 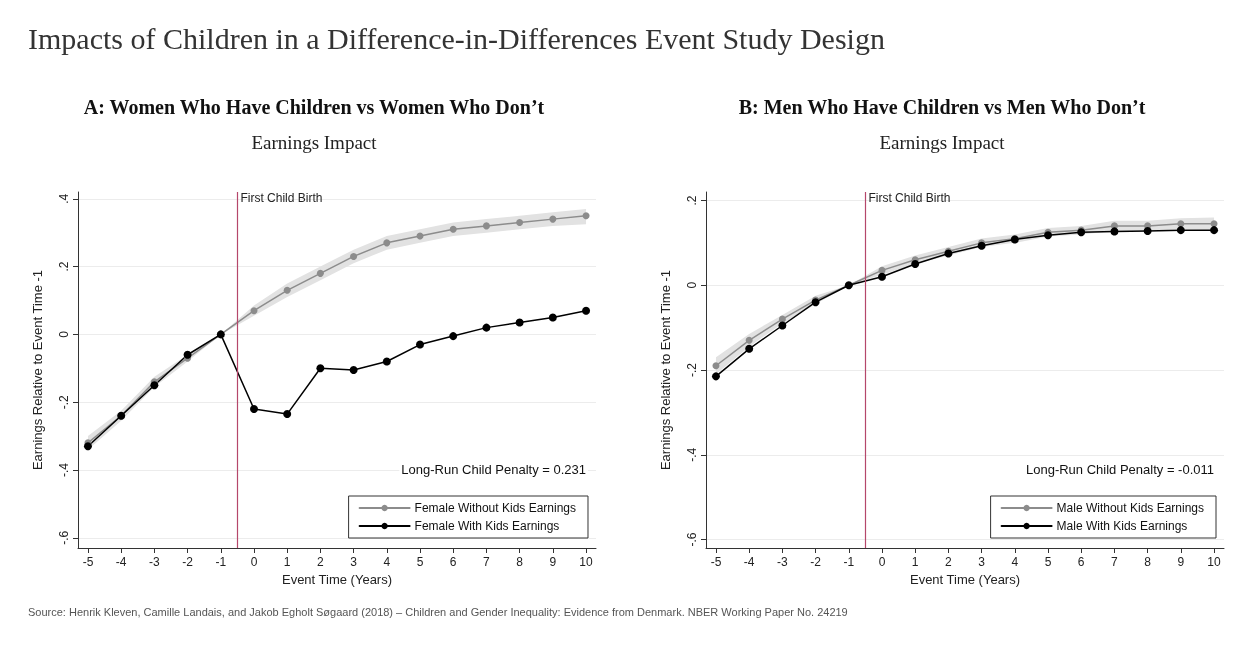 I want to click on legend-label: Female With Kids Earnings, so click(x=487, y=526).